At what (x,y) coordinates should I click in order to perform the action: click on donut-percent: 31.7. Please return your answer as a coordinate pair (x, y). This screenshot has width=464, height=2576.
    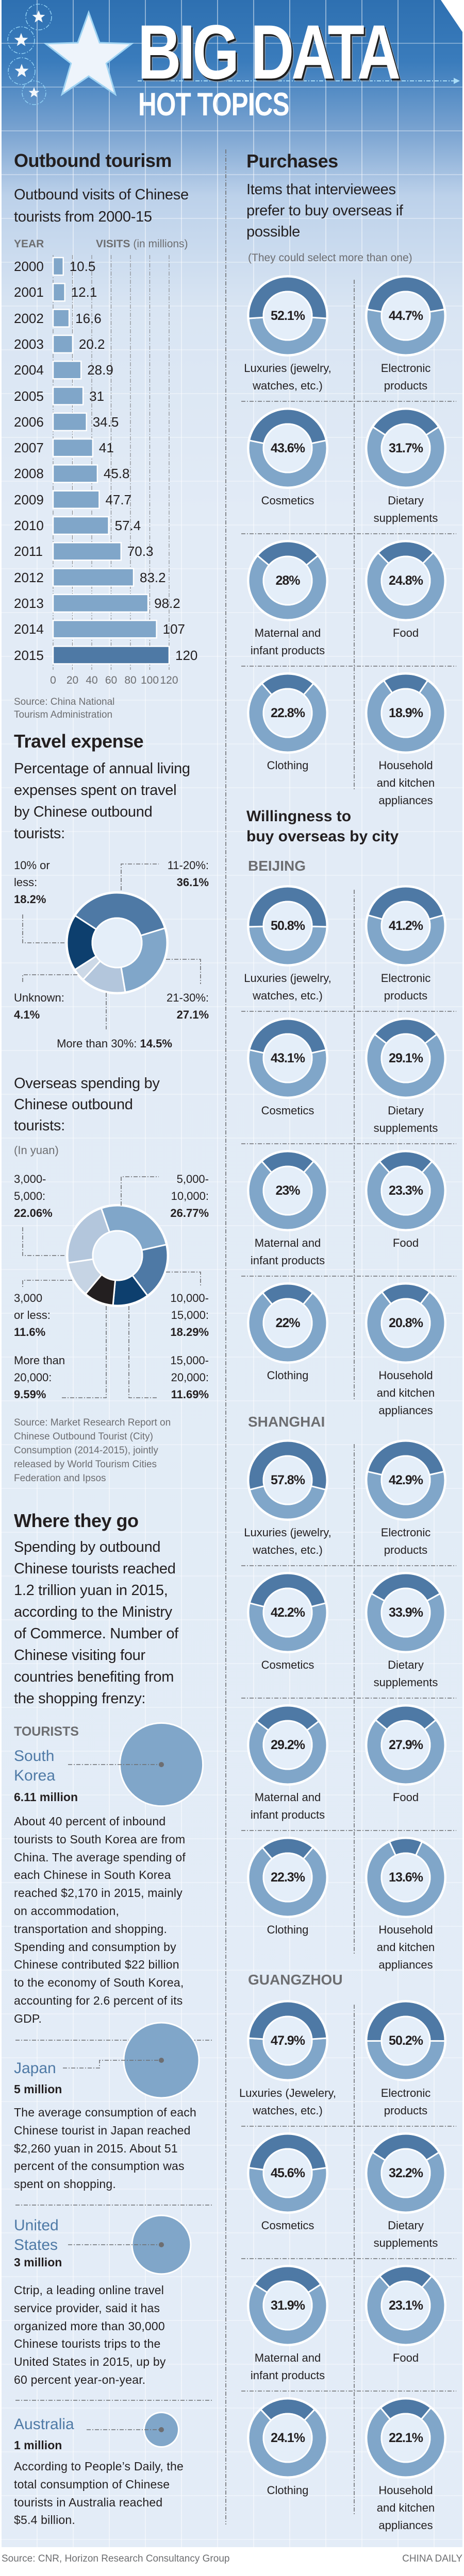
    Looking at the image, I should click on (406, 448).